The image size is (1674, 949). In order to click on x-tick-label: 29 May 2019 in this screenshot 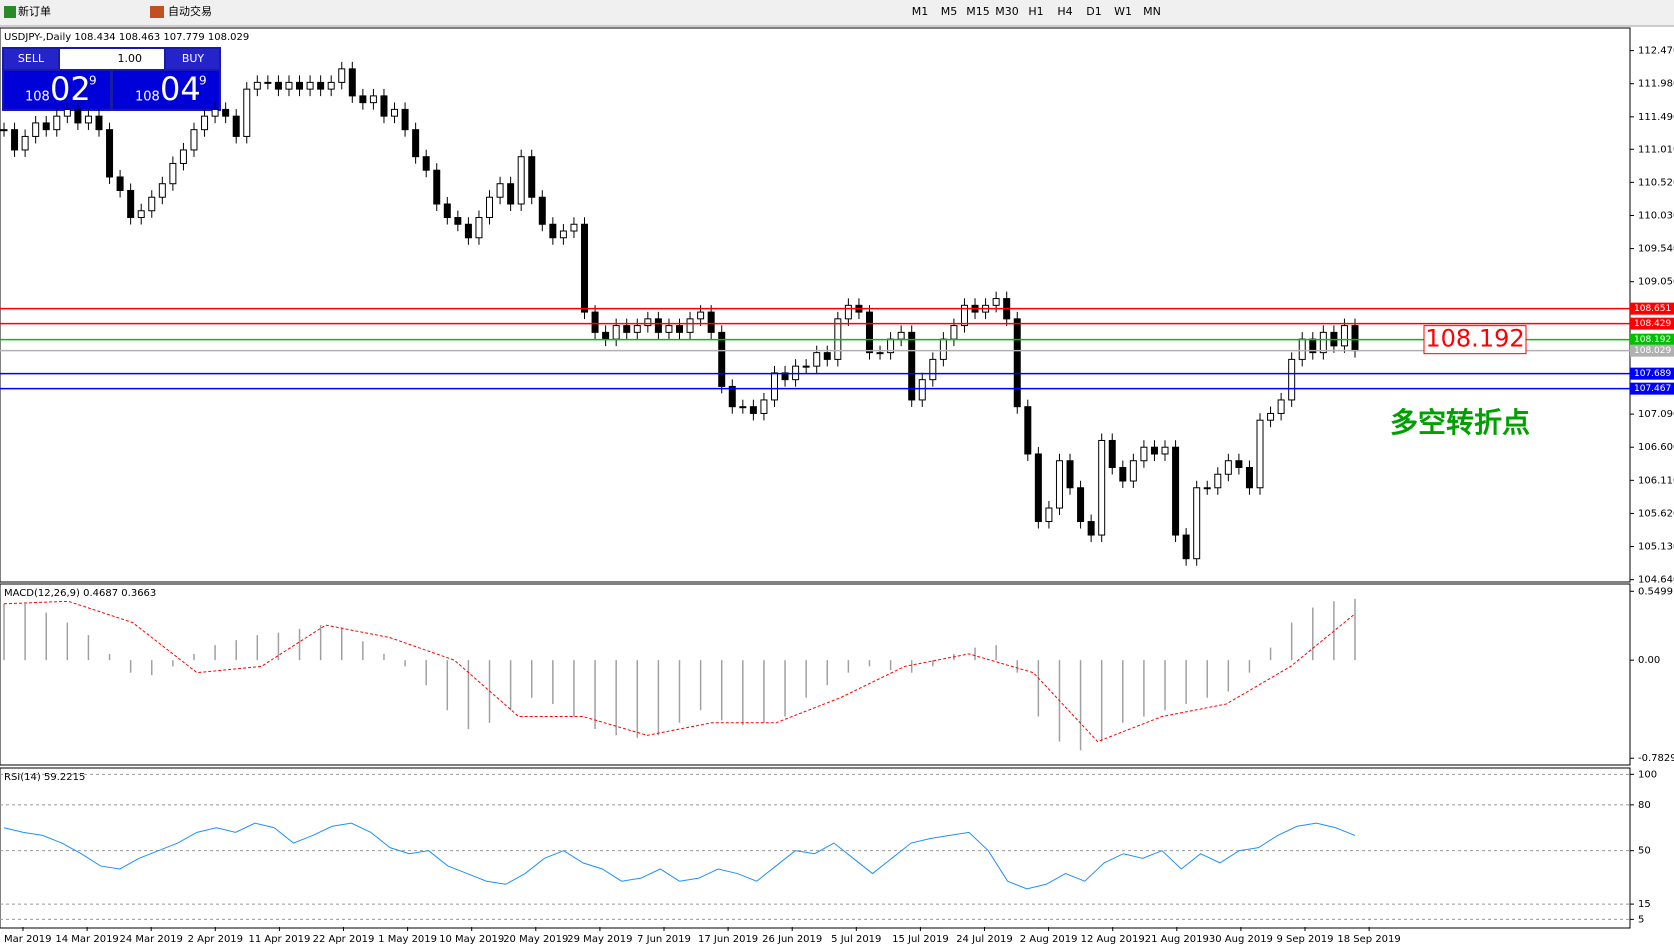, I will do `click(599, 939)`.